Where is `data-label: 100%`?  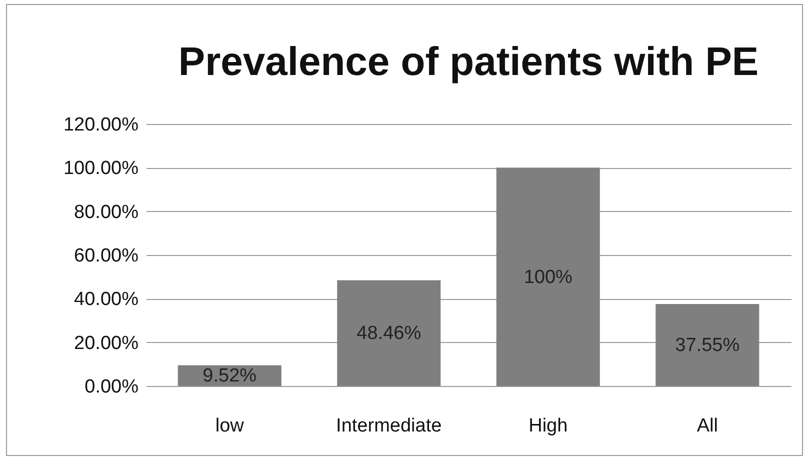
data-label: 100% is located at coordinates (548, 277).